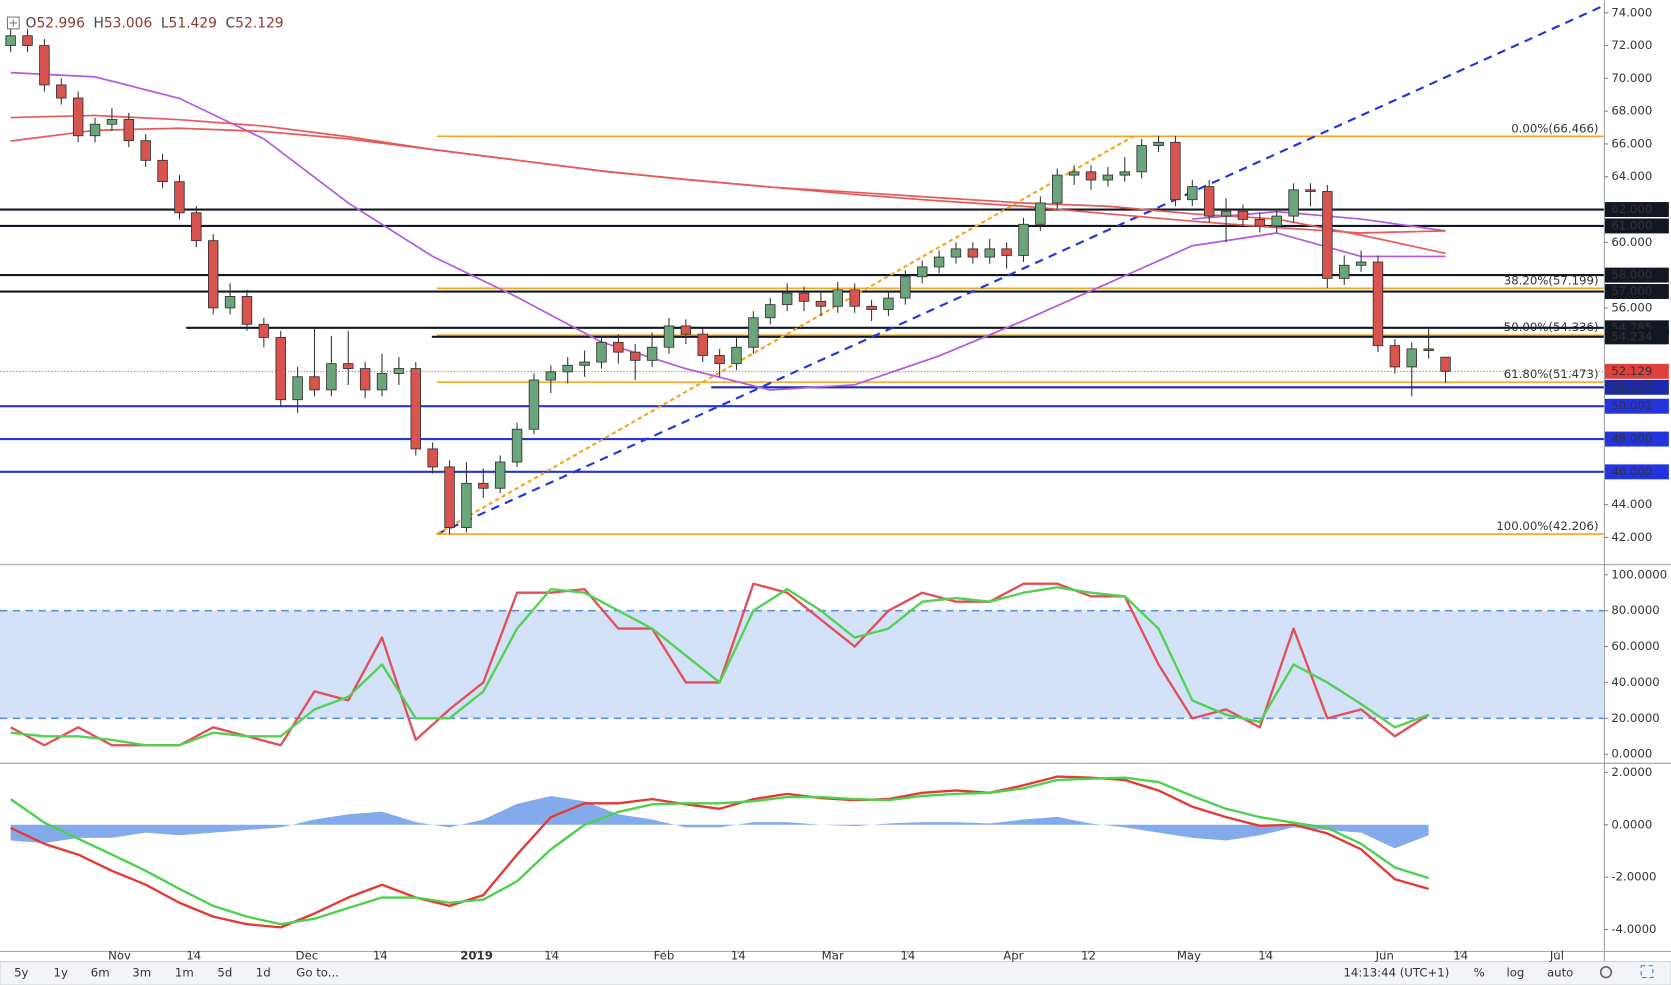 The height and width of the screenshot is (985, 1671). Describe the element at coordinates (1479, 973) in the screenshot. I see `scale-option: %` at that location.